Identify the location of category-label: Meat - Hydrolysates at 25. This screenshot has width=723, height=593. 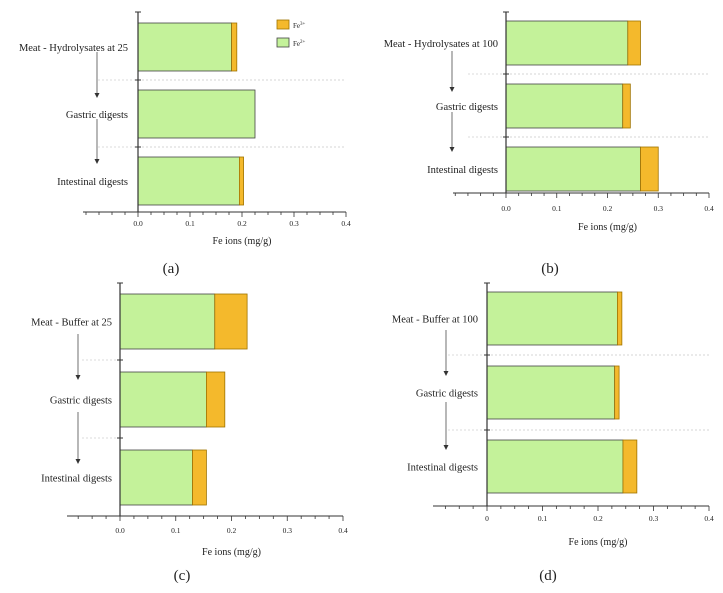
(73, 48).